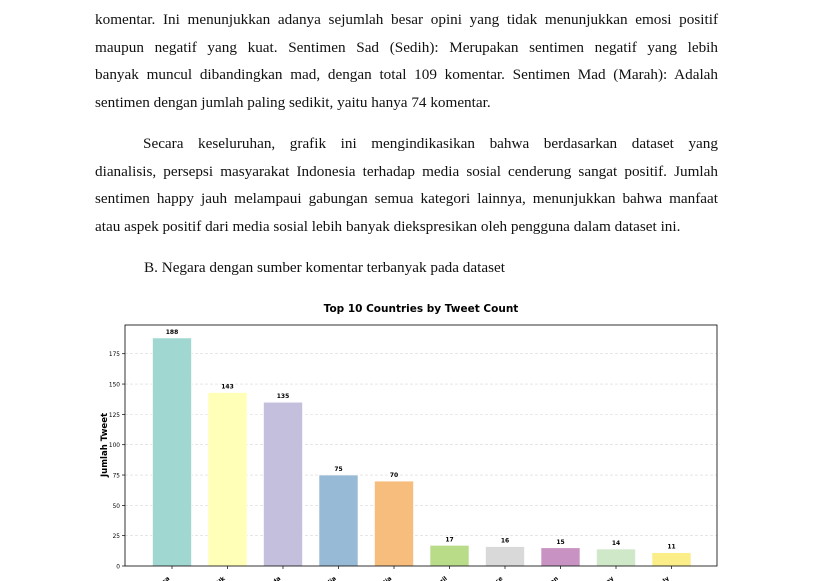 The width and height of the screenshot is (813, 581). Describe the element at coordinates (553, 578) in the screenshot. I see `x-tick-label: pan` at that location.